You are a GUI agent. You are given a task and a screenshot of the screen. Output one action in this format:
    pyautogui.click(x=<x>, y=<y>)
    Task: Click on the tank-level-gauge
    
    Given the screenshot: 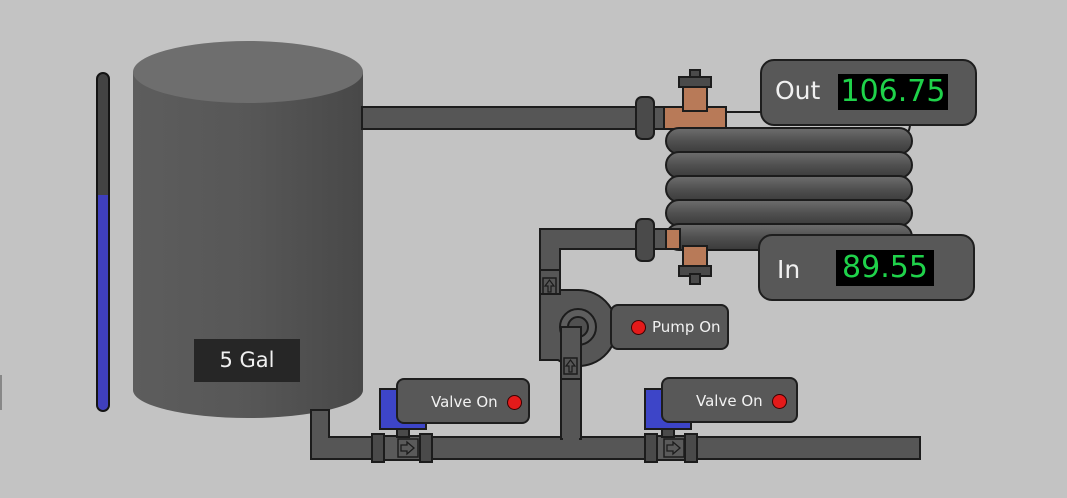 What is the action you would take?
    pyautogui.click(x=103, y=242)
    